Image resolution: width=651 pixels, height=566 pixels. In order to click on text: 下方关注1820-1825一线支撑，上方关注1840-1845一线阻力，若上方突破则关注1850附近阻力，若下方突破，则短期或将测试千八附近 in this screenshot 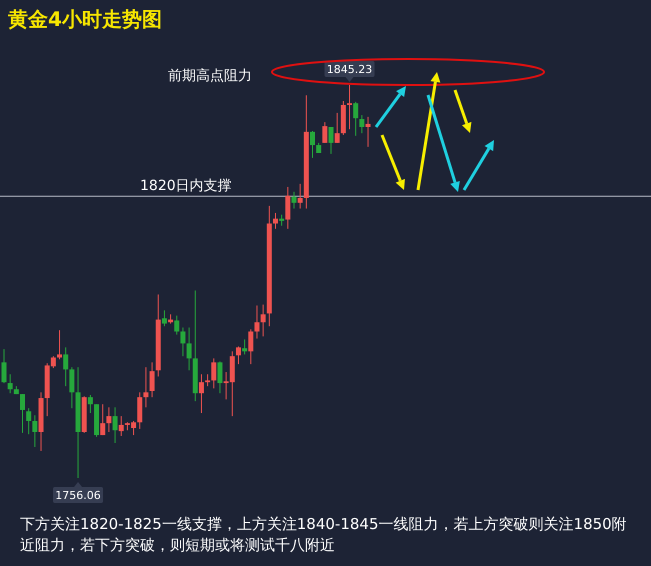, I will do `click(324, 535)`.